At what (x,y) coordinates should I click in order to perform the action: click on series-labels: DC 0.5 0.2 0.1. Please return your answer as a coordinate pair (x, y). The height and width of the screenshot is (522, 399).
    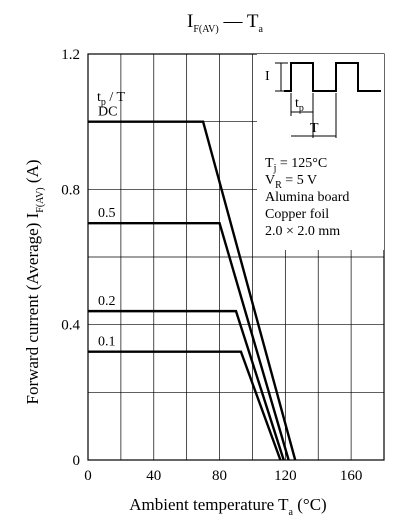
    Looking at the image, I should click on (107, 227).